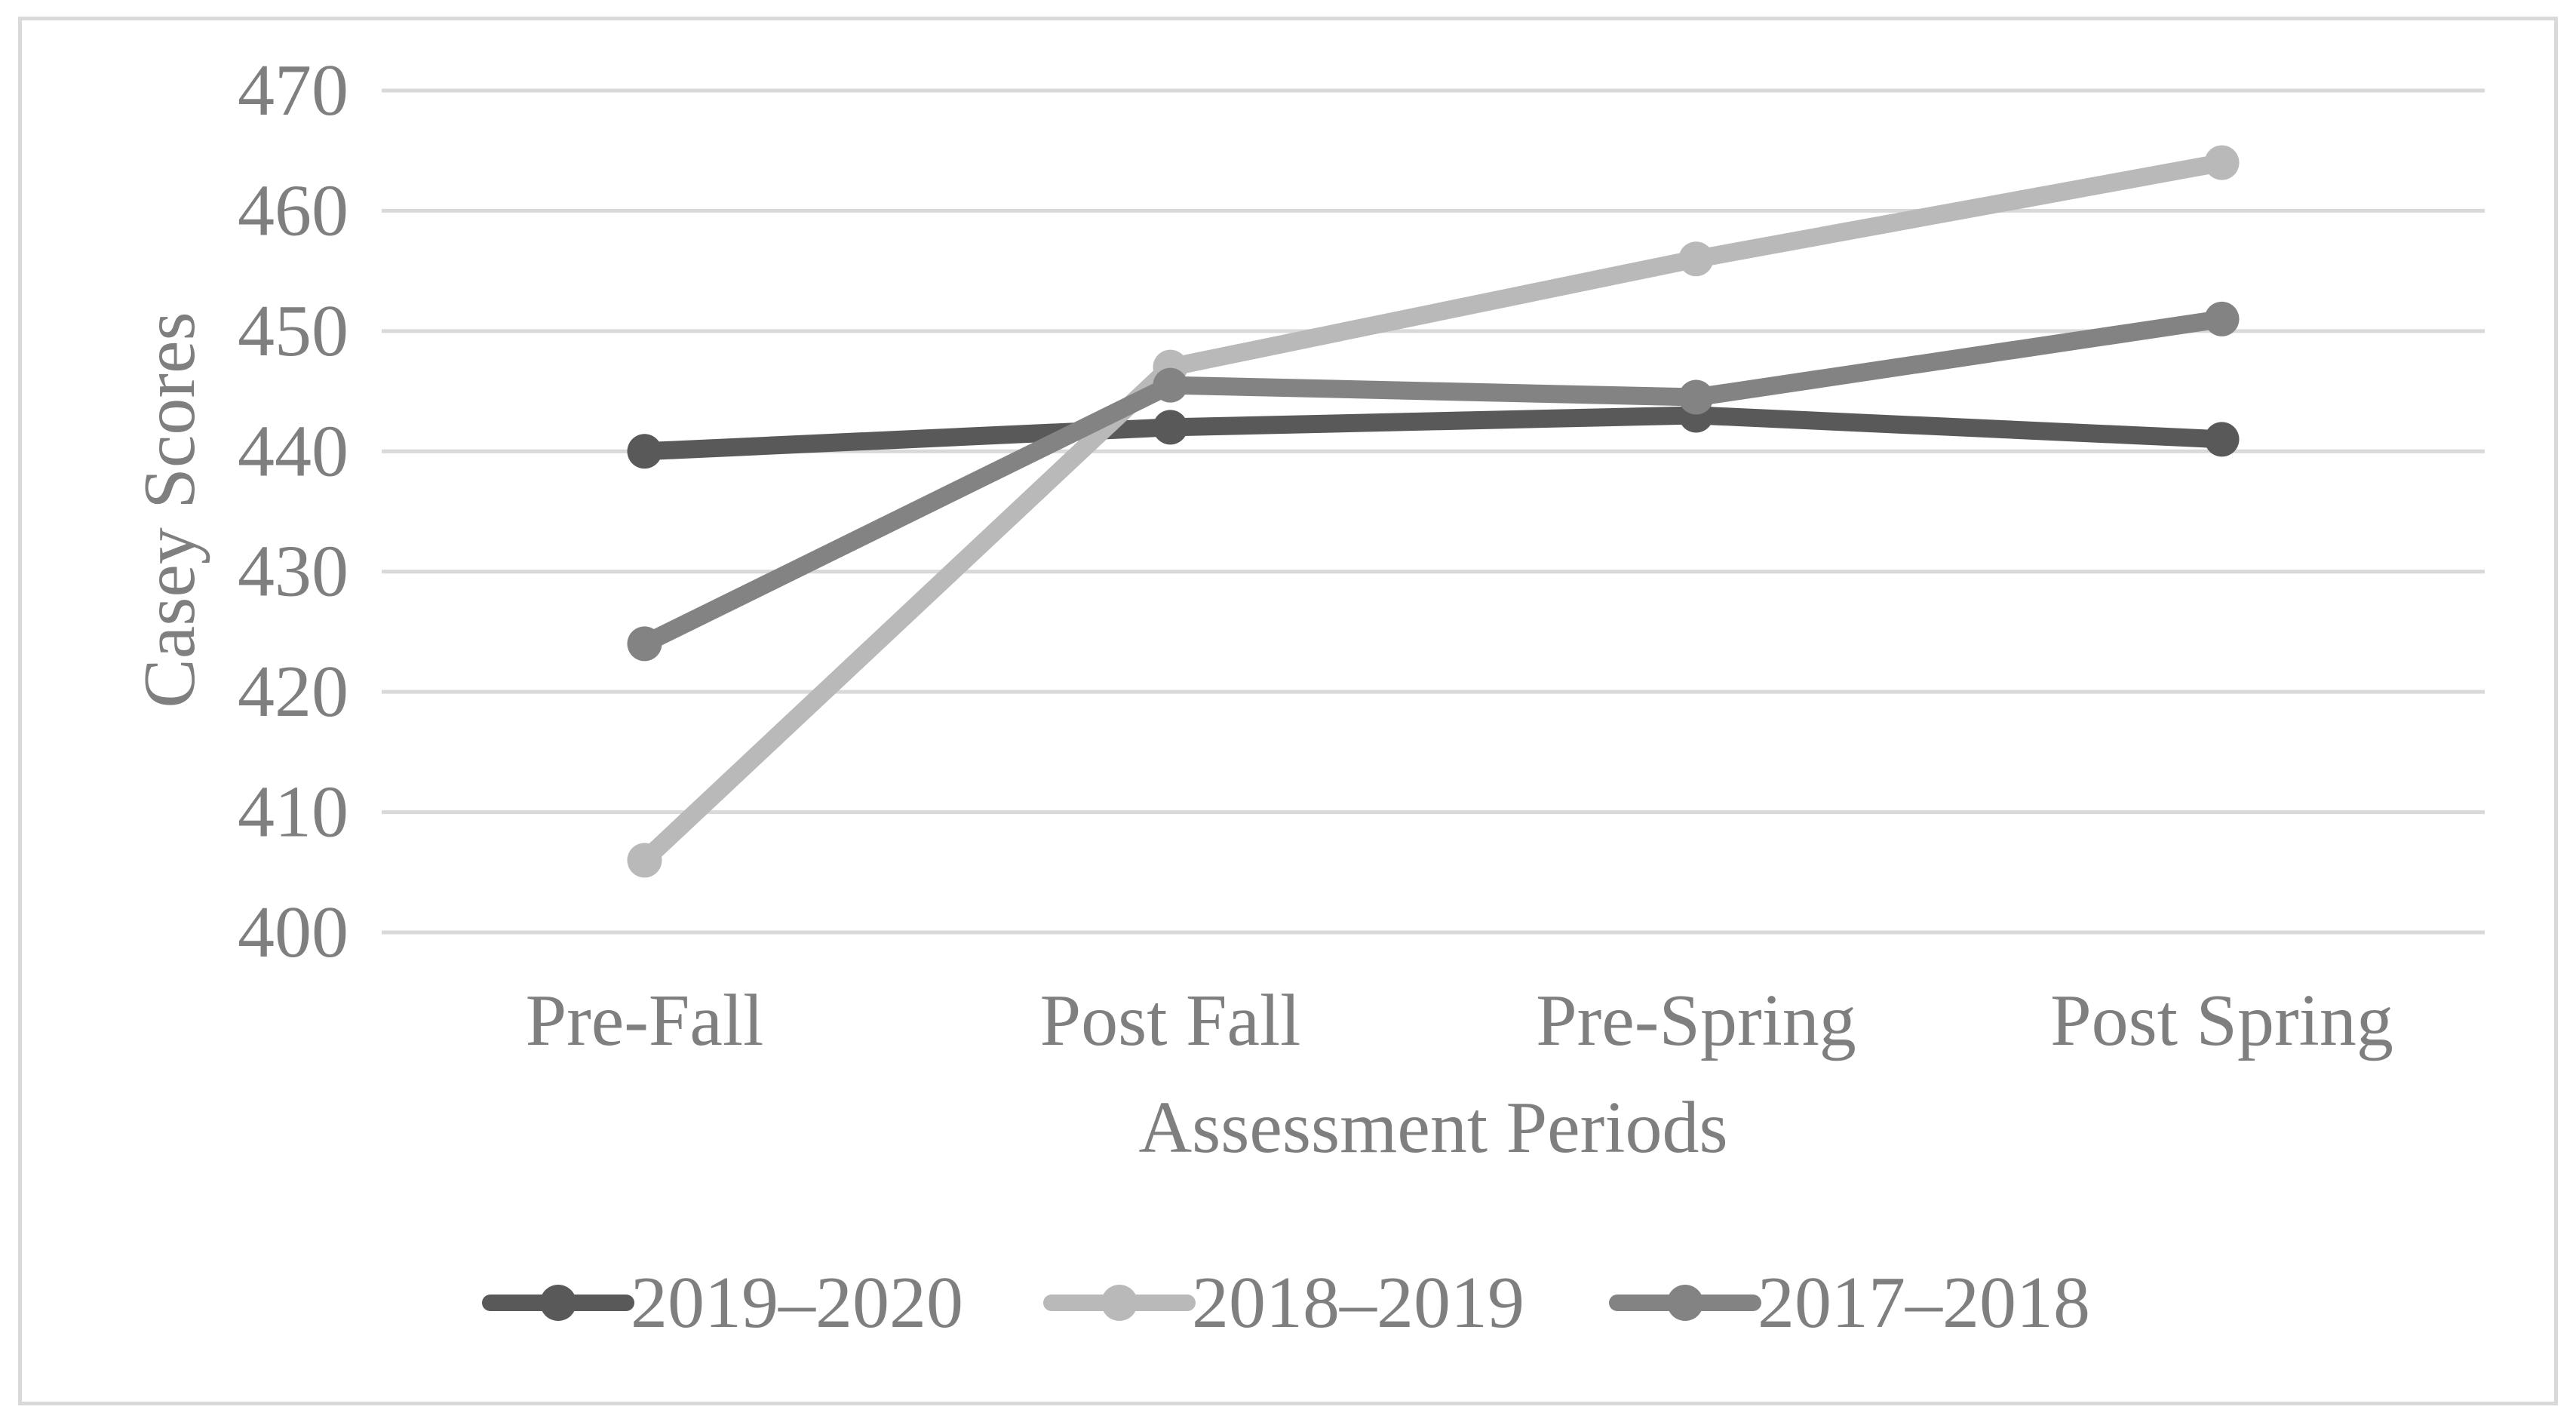 The image size is (2576, 1422). What do you see at coordinates (1432, 1128) in the screenshot?
I see `x-axis-title: Assessment Periods` at bounding box center [1432, 1128].